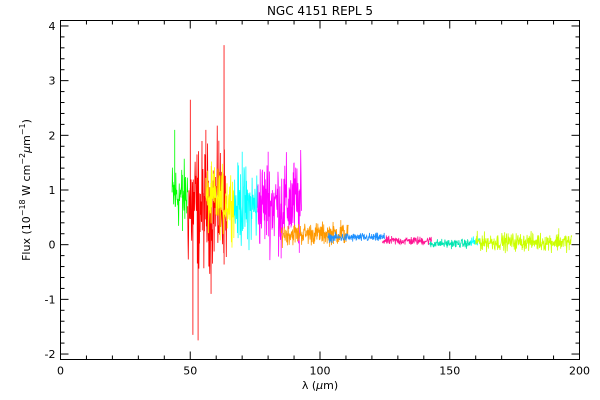 This screenshot has height=400, width=600. I want to click on x-tick-label: 150, so click(449, 371).